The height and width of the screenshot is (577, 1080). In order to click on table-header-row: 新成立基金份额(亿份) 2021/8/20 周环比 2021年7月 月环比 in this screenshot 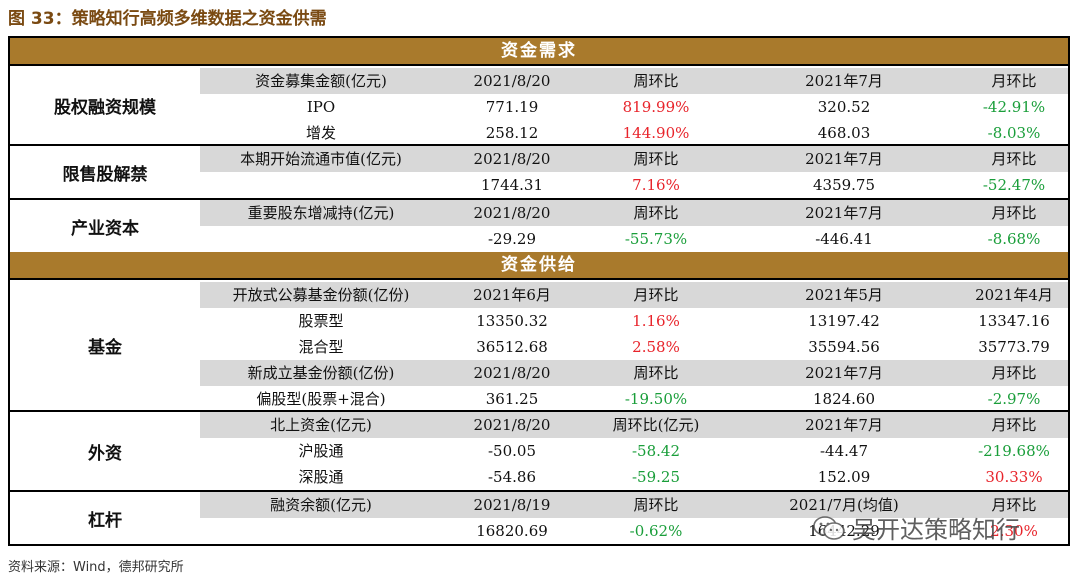, I will do `click(634, 373)`.